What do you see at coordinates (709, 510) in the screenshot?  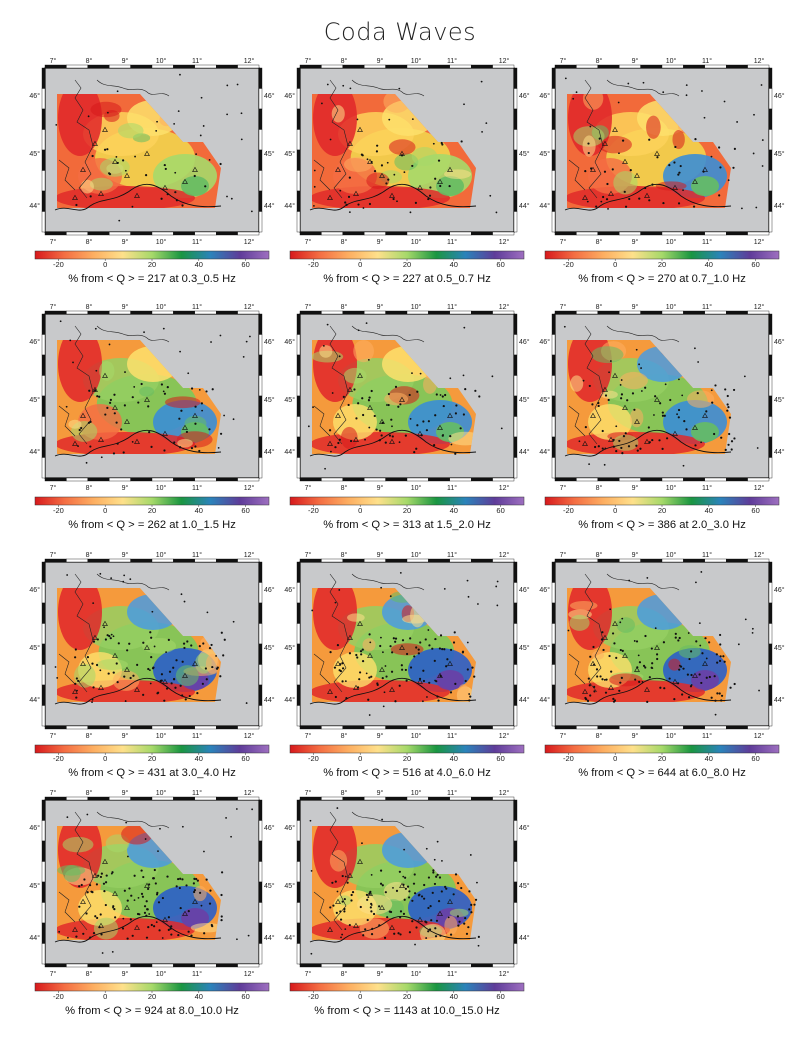 I see `colorbar-tick-label: 40` at bounding box center [709, 510].